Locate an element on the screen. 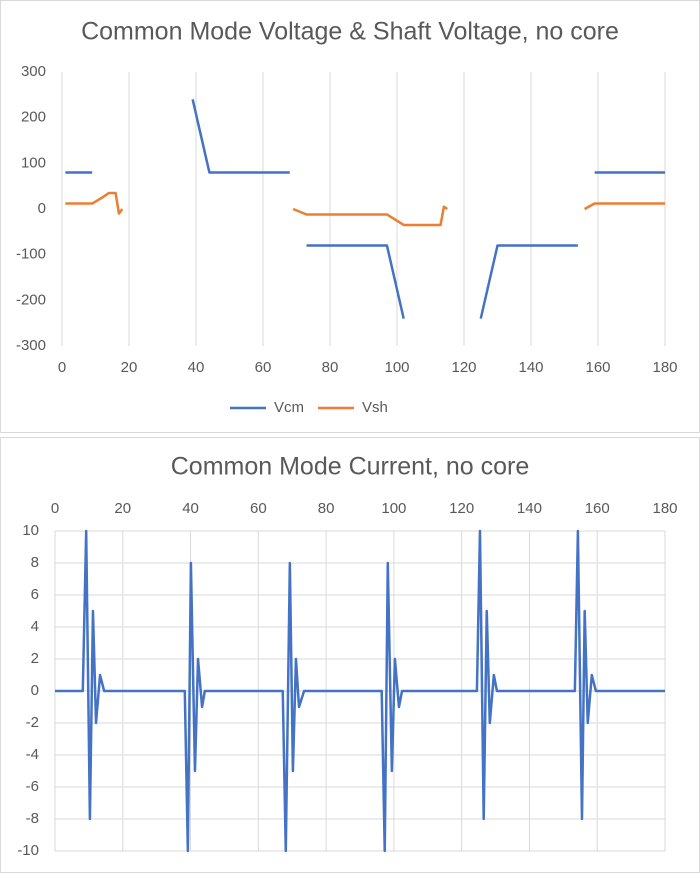 The image size is (700, 878). legend-label: Vsh is located at coordinates (375, 407).